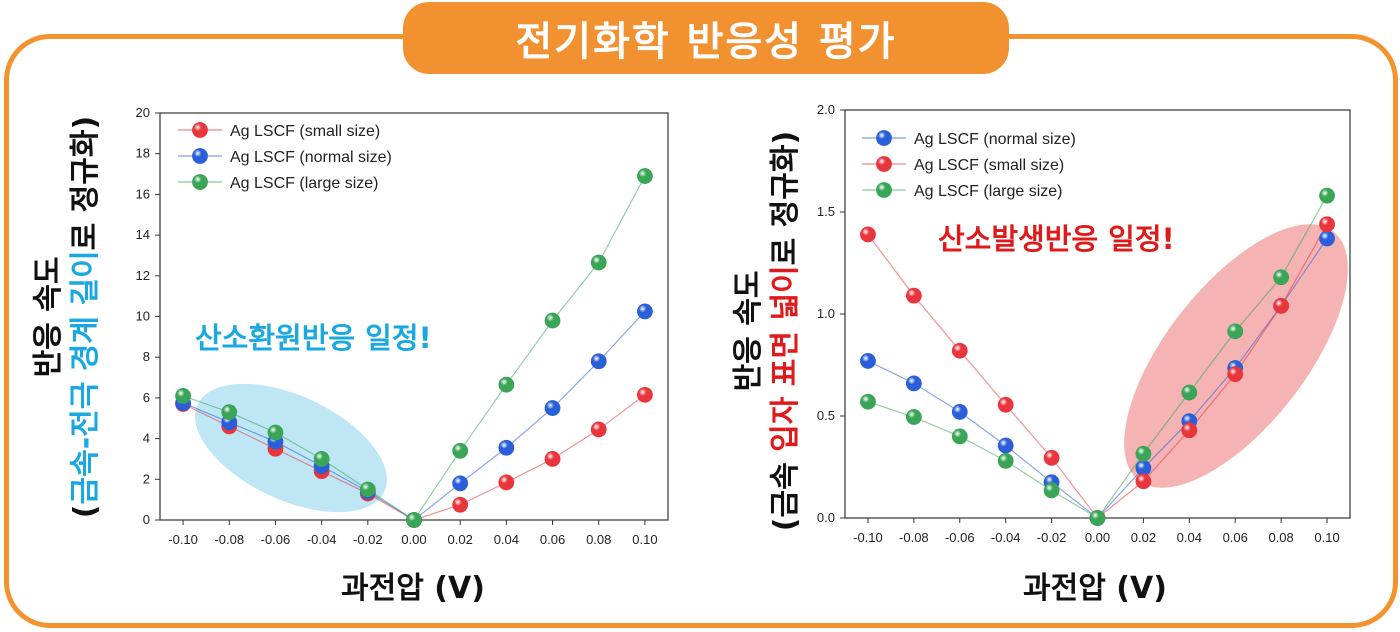 The height and width of the screenshot is (632, 1400). What do you see at coordinates (143, 112) in the screenshot?
I see `y-tick-label: 20` at bounding box center [143, 112].